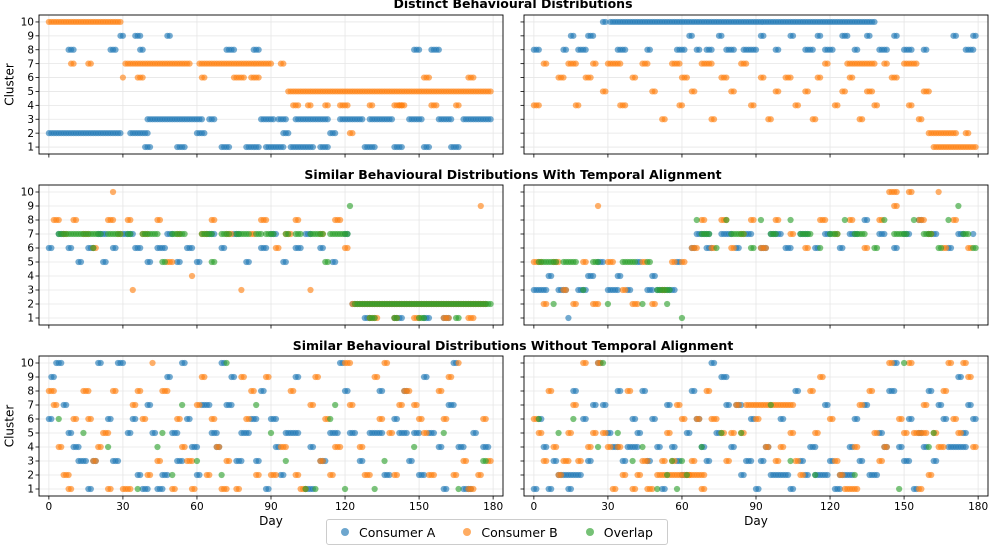 The image size is (996, 546). What do you see at coordinates (519, 532) in the screenshot?
I see `legend-label-consumer-b: Consumer B` at bounding box center [519, 532].